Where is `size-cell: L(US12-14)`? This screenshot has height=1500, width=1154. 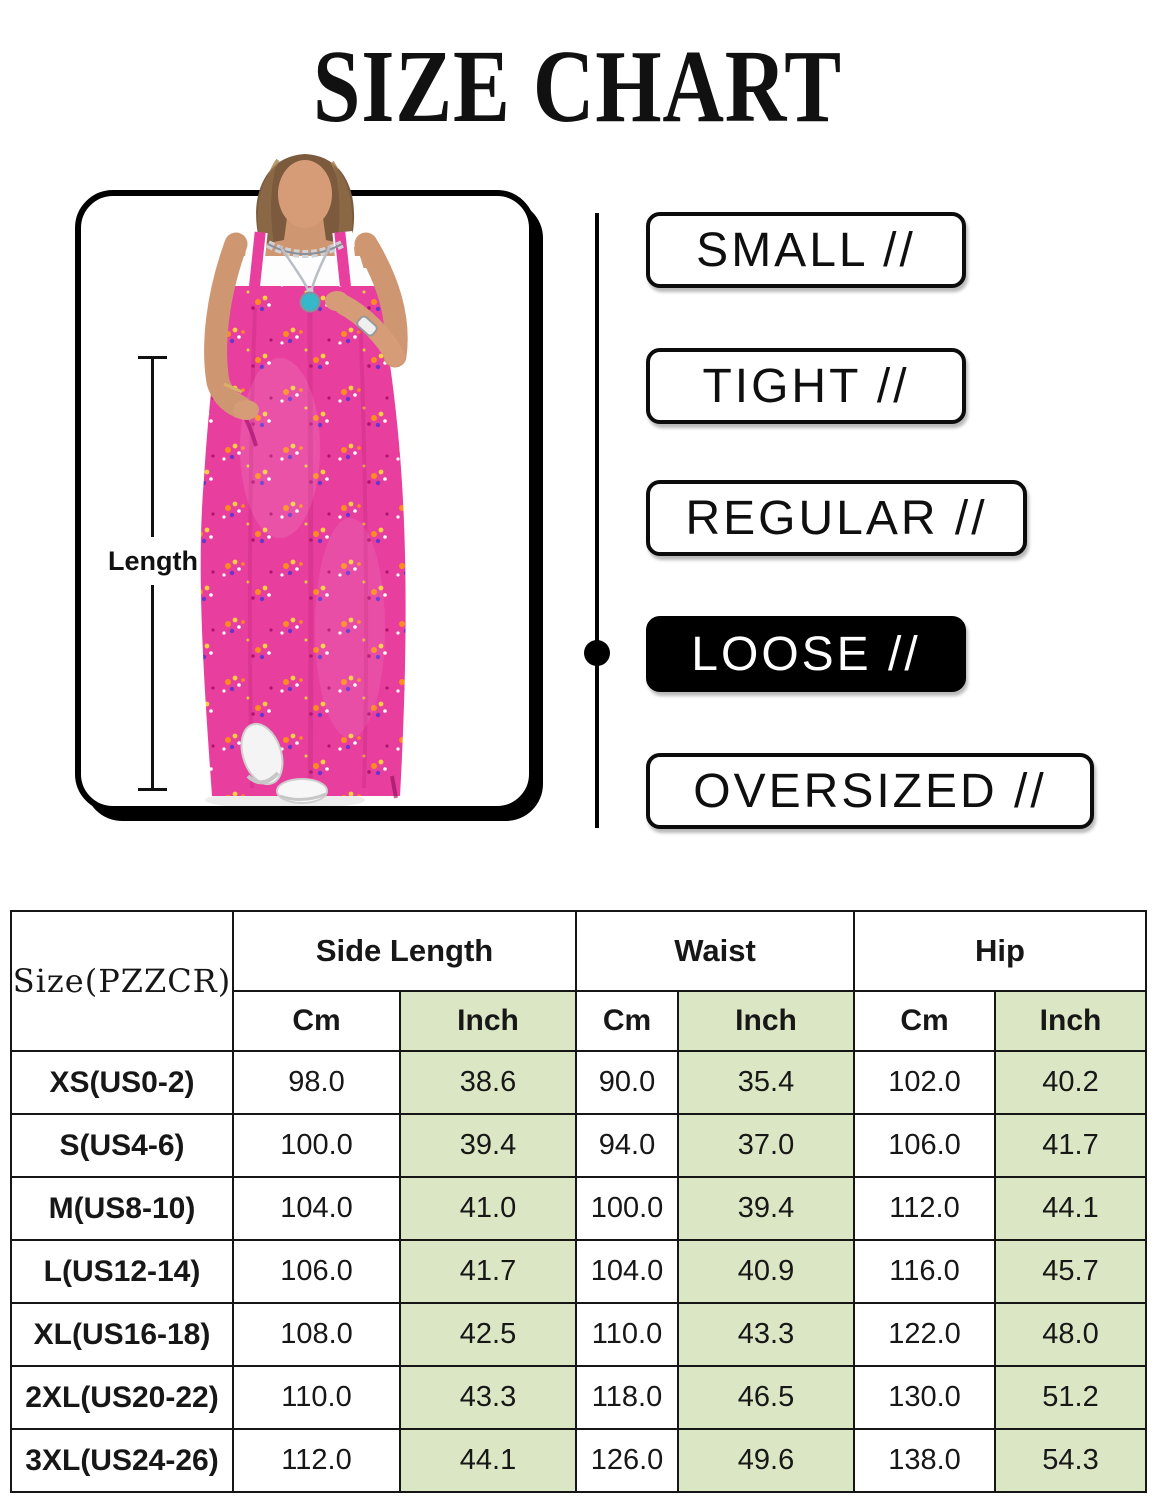
size-cell: L(US12-14) is located at coordinates (122, 1271).